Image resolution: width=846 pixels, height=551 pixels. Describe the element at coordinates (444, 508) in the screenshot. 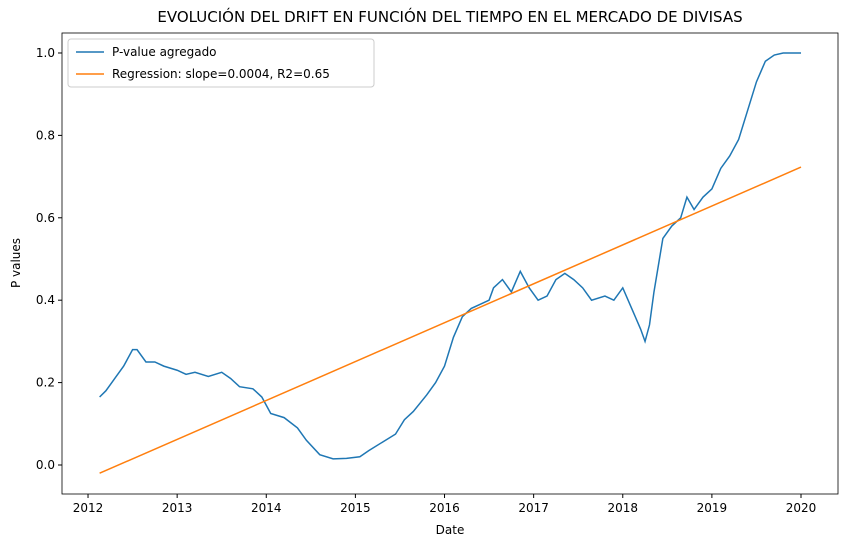

I see `x-tick-label: 2016` at that location.